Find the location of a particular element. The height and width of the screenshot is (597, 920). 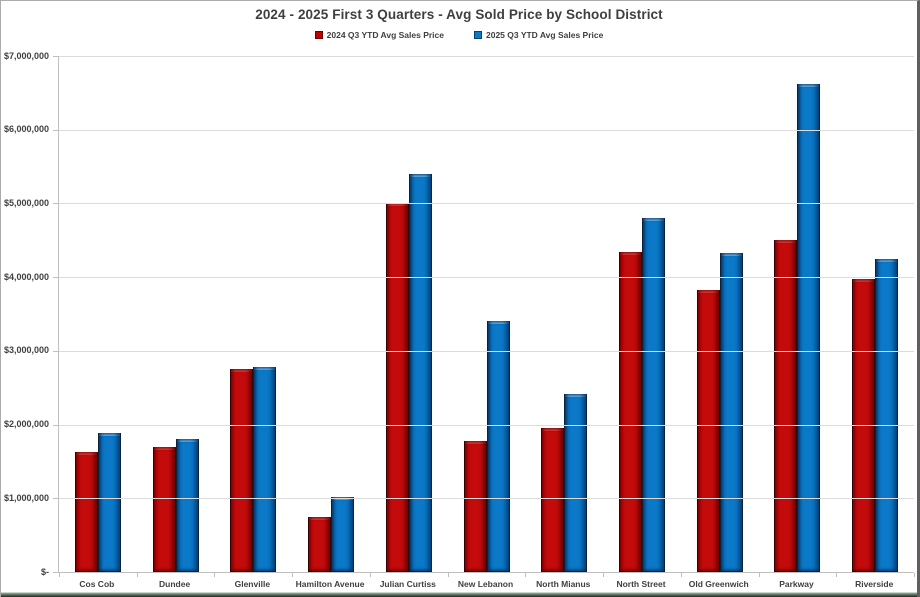

y-tick-label: $7,000,000 is located at coordinates (26, 55).